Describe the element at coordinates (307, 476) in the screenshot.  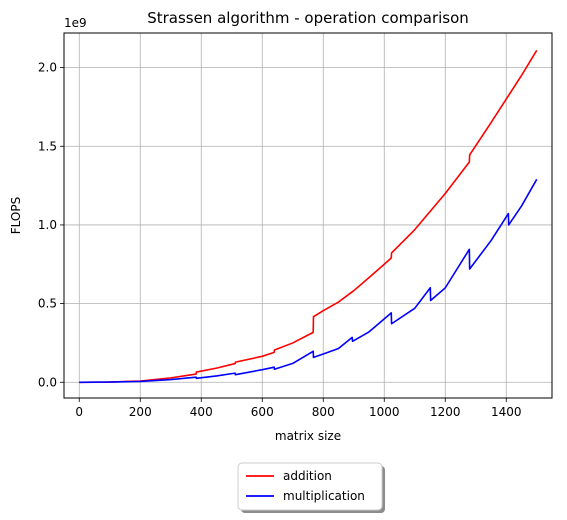
I see `legend-label: addition` at that location.